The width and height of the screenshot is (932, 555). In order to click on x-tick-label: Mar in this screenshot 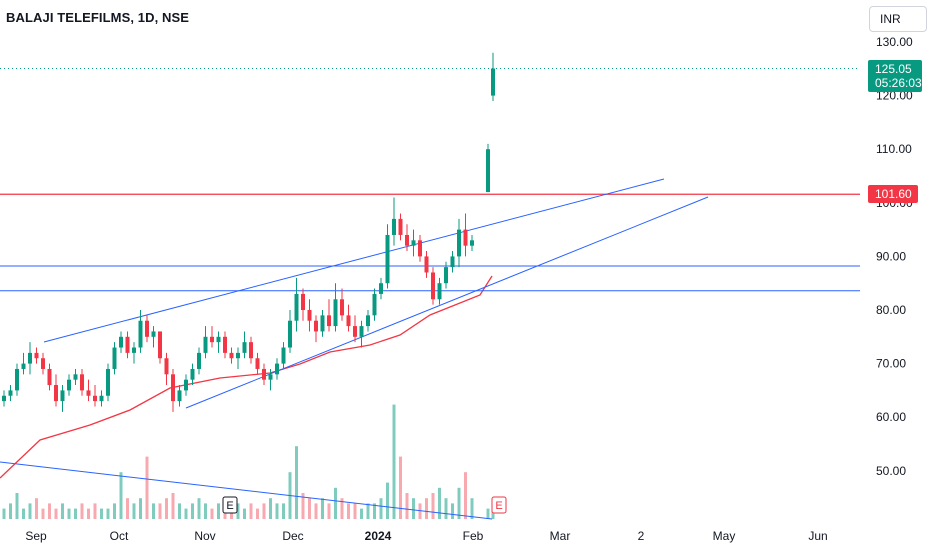, I will do `click(560, 536)`.